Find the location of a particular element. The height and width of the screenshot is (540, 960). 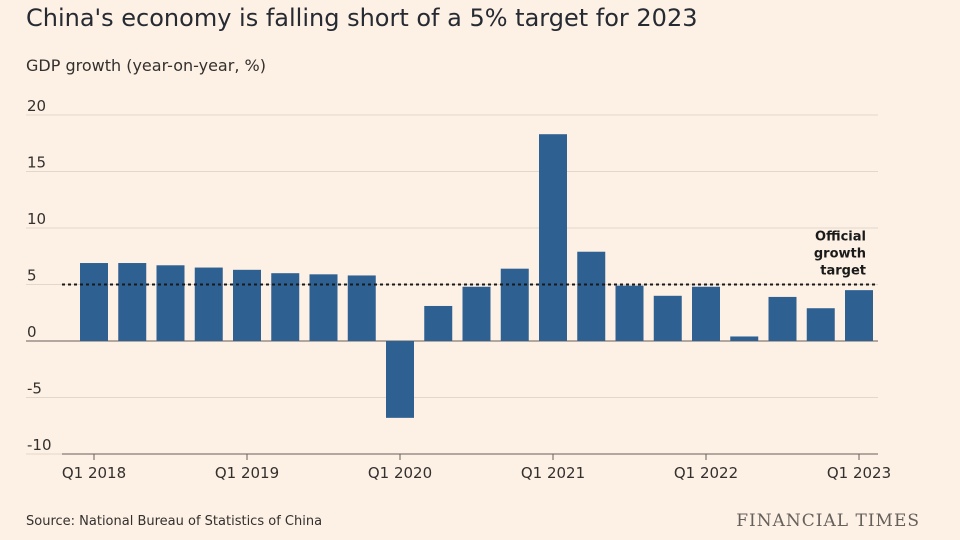

y-tick-label: 10 is located at coordinates (36, 219).